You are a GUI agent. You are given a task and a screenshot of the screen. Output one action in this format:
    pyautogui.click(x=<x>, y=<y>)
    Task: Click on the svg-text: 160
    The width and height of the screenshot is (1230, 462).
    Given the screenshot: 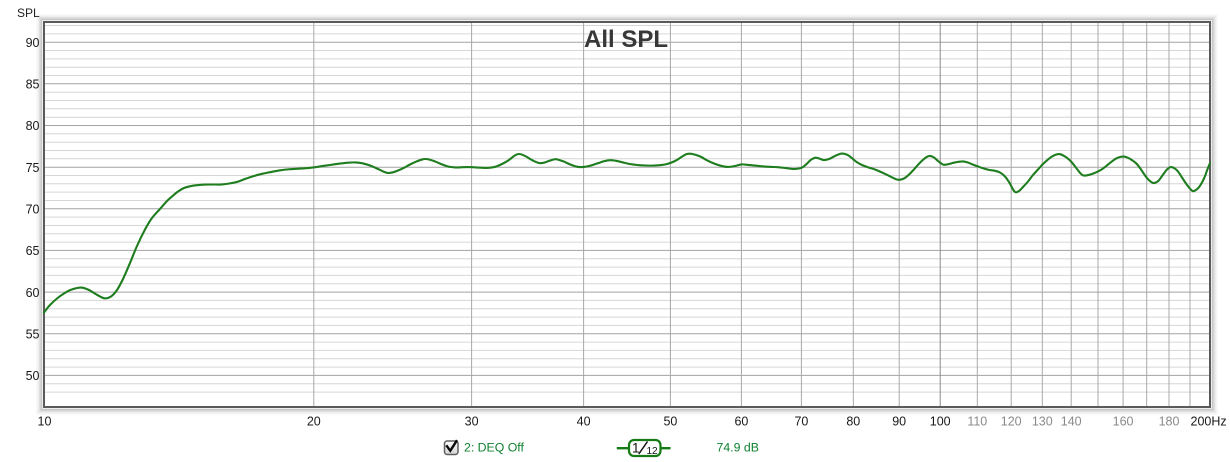 What is the action you would take?
    pyautogui.click(x=1123, y=422)
    